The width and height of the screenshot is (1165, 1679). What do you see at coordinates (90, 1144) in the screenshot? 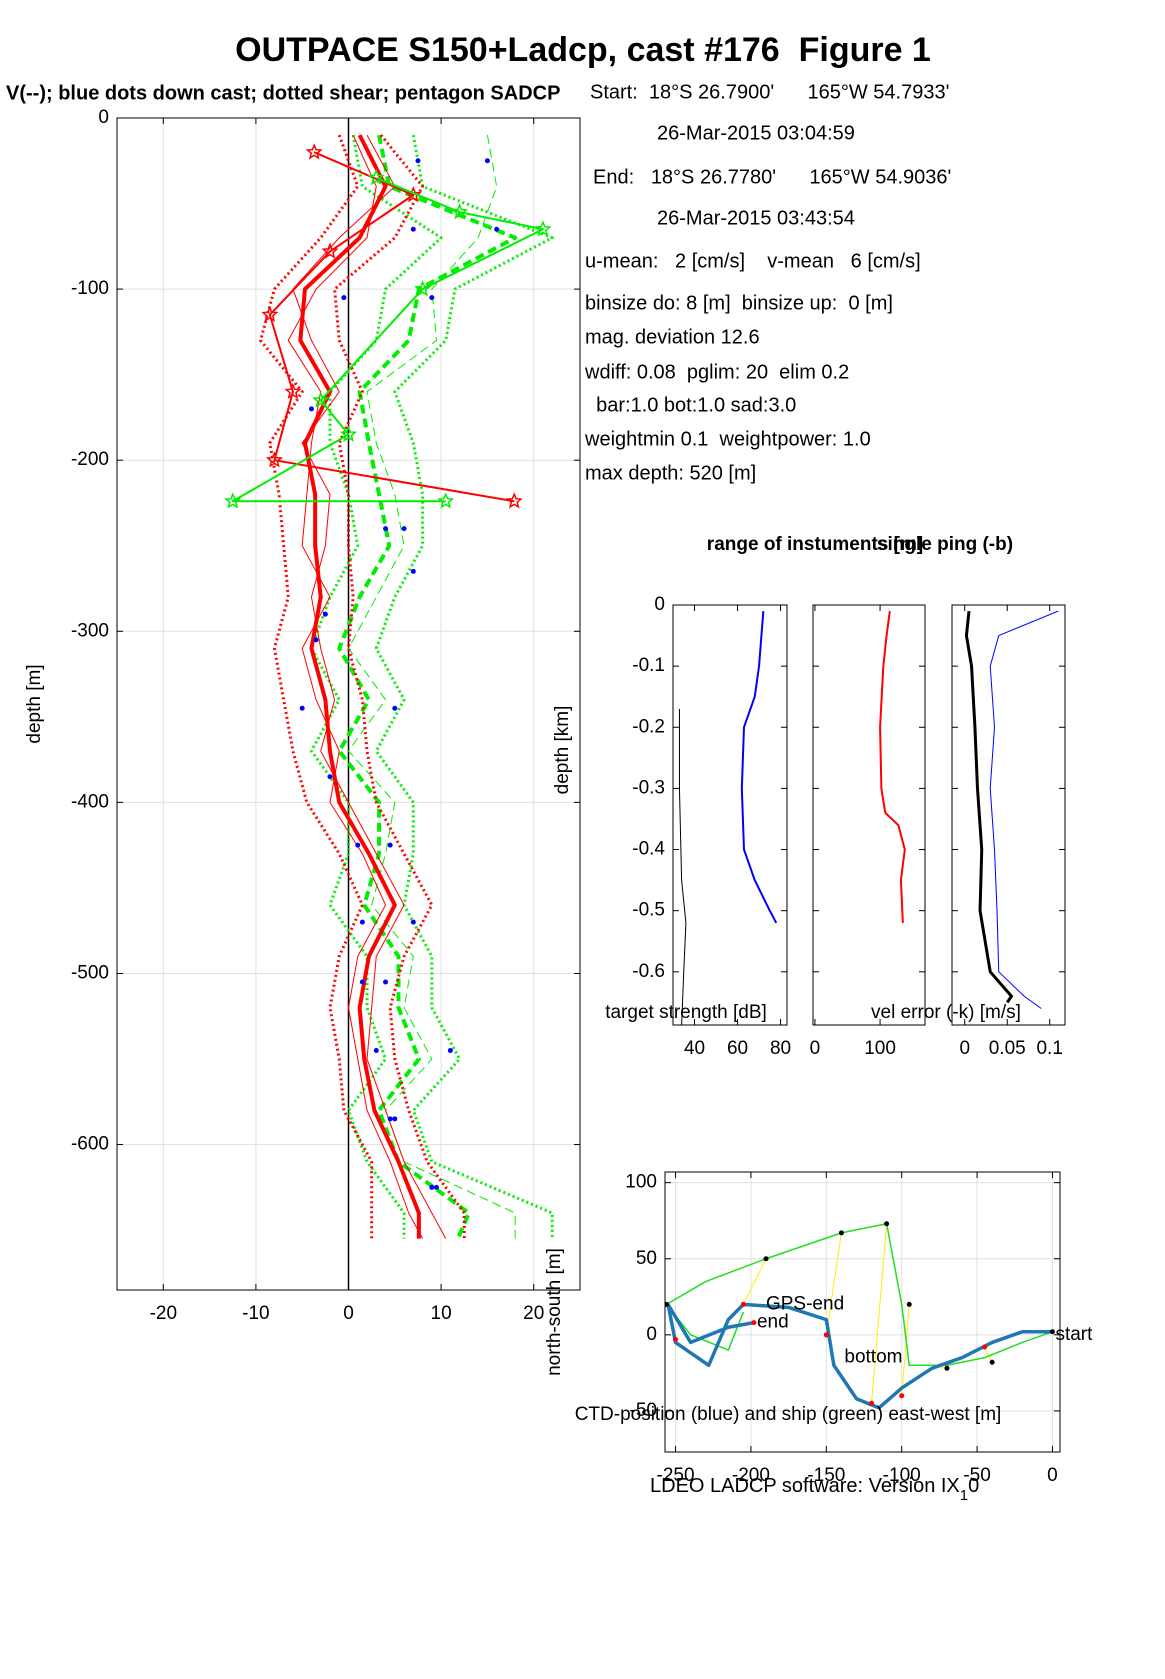
I see `y-tick-label: -600` at bounding box center [90, 1144].